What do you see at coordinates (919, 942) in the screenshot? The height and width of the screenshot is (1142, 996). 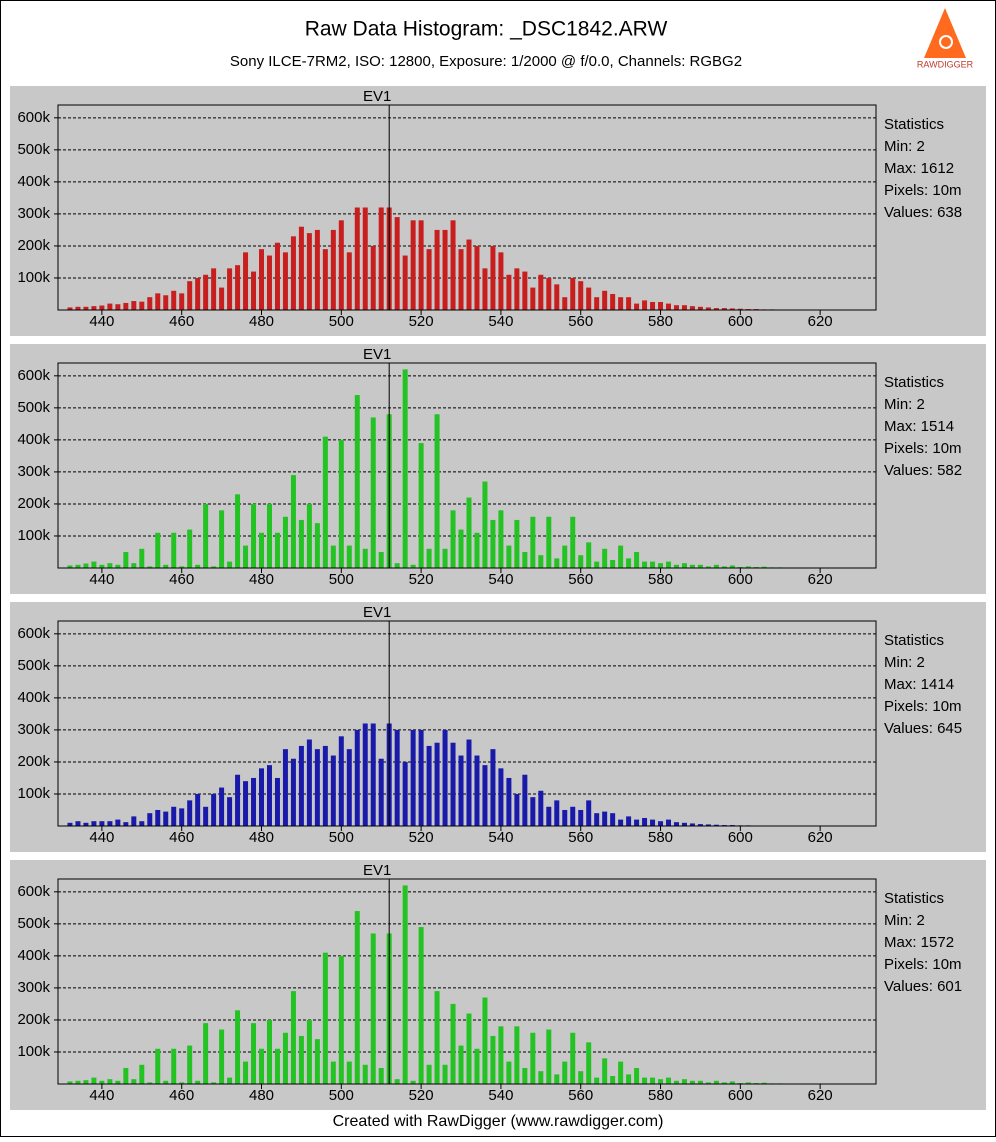 I see `statistics-line: Max: 1572` at bounding box center [919, 942].